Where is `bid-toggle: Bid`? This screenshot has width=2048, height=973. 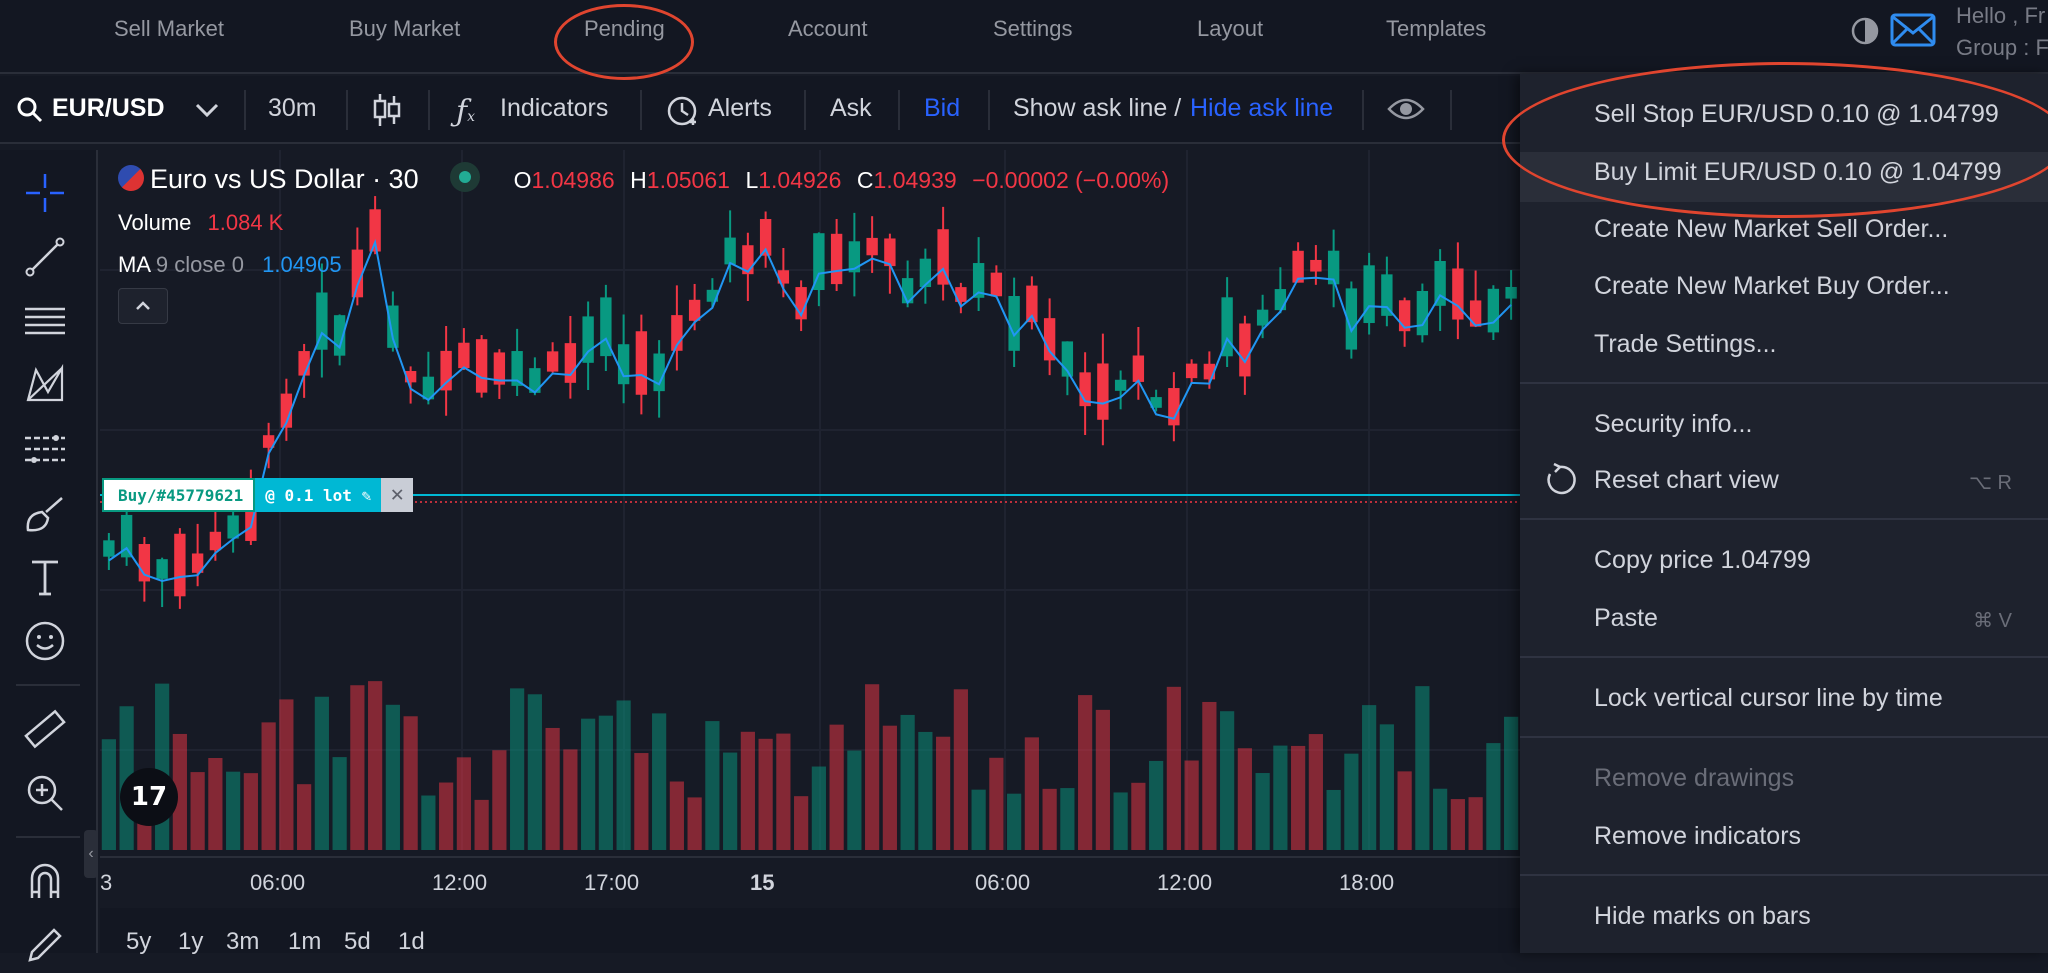 bid-toggle: Bid is located at coordinates (942, 108).